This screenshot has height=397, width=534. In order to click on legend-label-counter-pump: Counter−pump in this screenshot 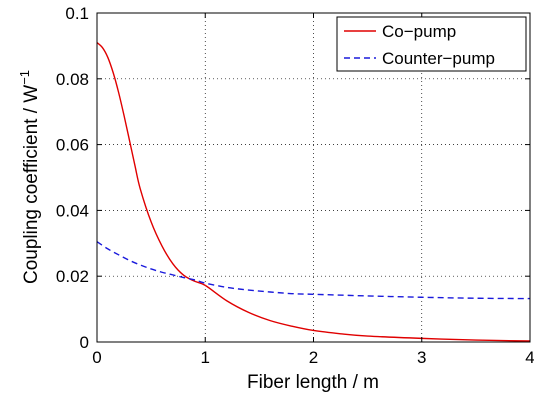, I will do `click(438, 58)`.